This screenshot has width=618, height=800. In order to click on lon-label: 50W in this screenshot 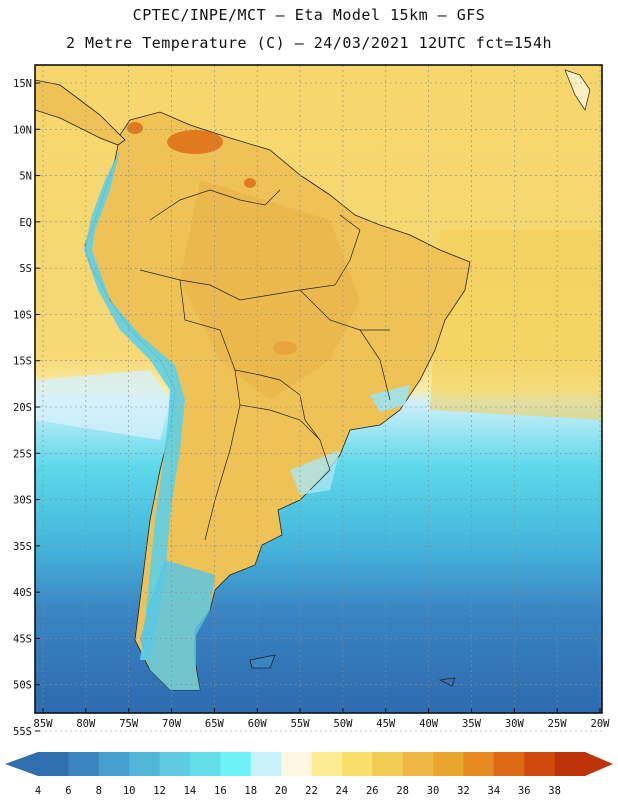, I will do `click(343, 724)`.